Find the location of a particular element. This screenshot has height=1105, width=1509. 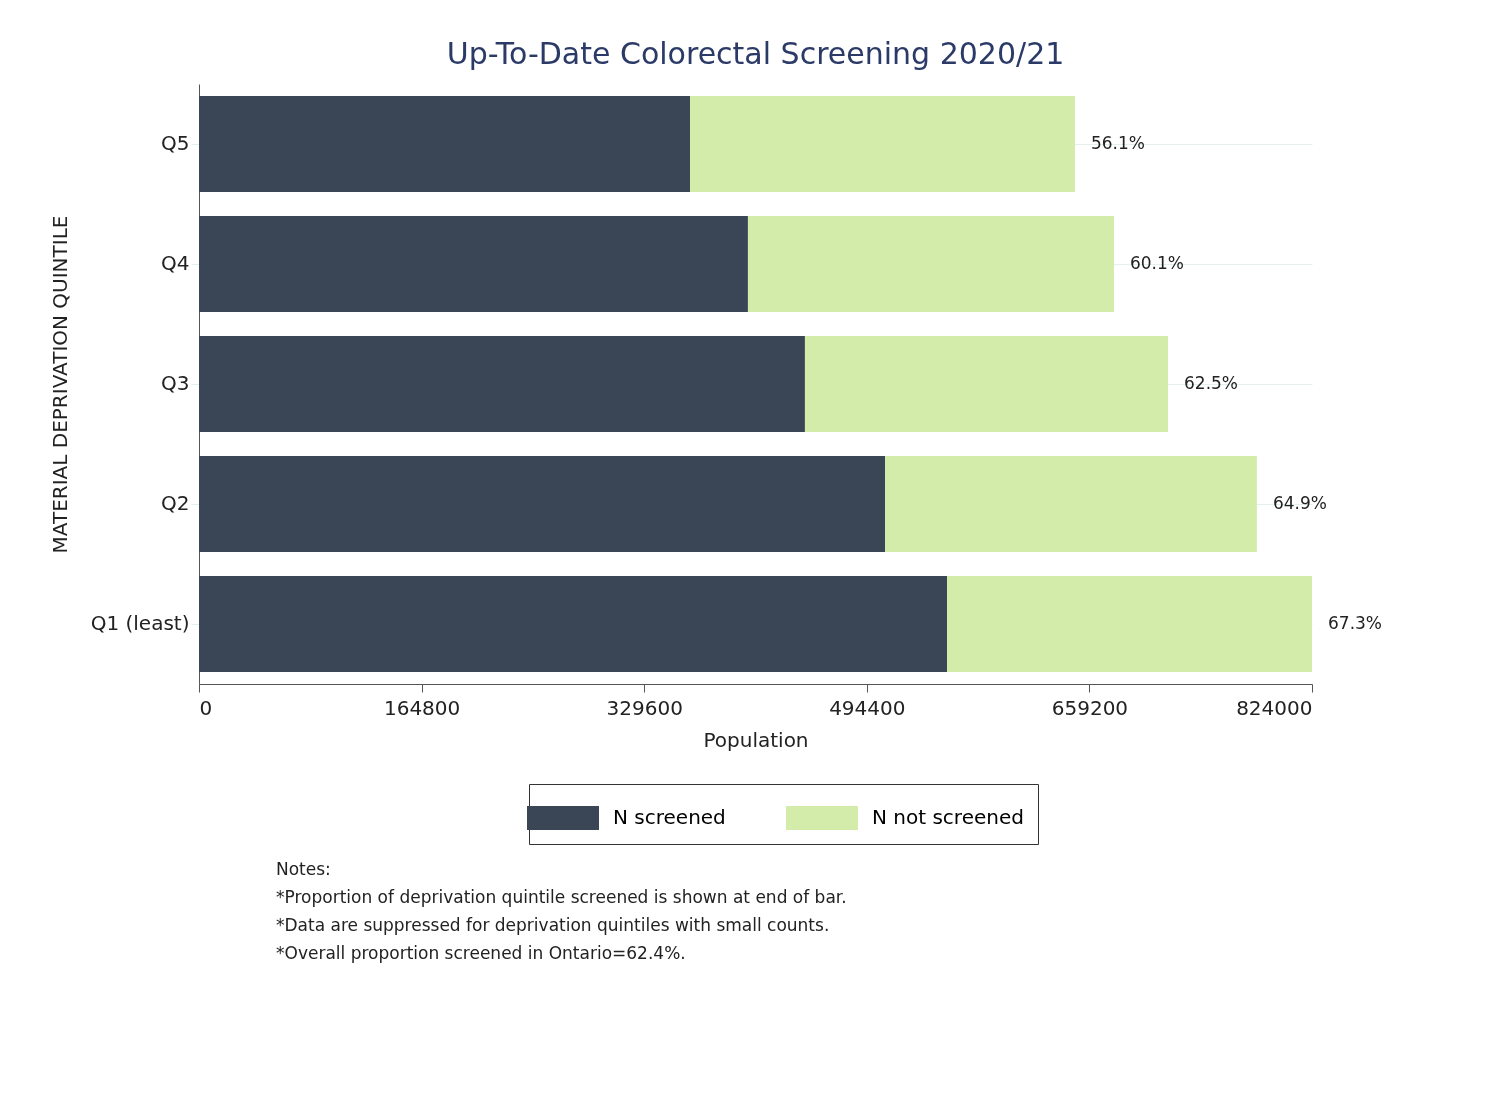

x-tick-label: 824000 is located at coordinates (1274, 707).